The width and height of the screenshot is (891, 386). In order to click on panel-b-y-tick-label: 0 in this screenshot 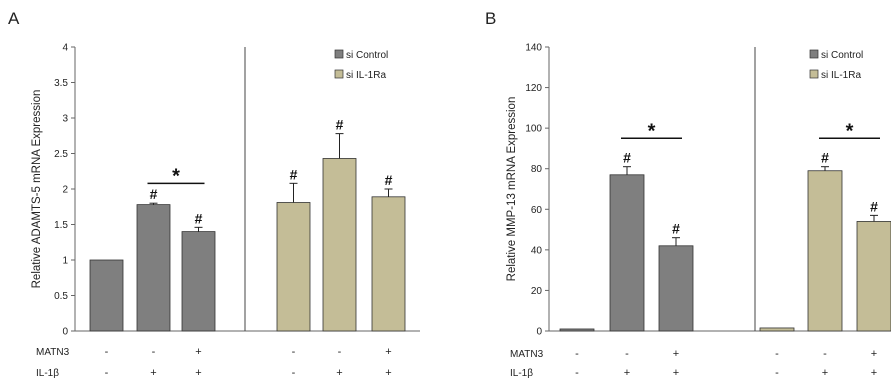, I will do `click(539, 332)`.